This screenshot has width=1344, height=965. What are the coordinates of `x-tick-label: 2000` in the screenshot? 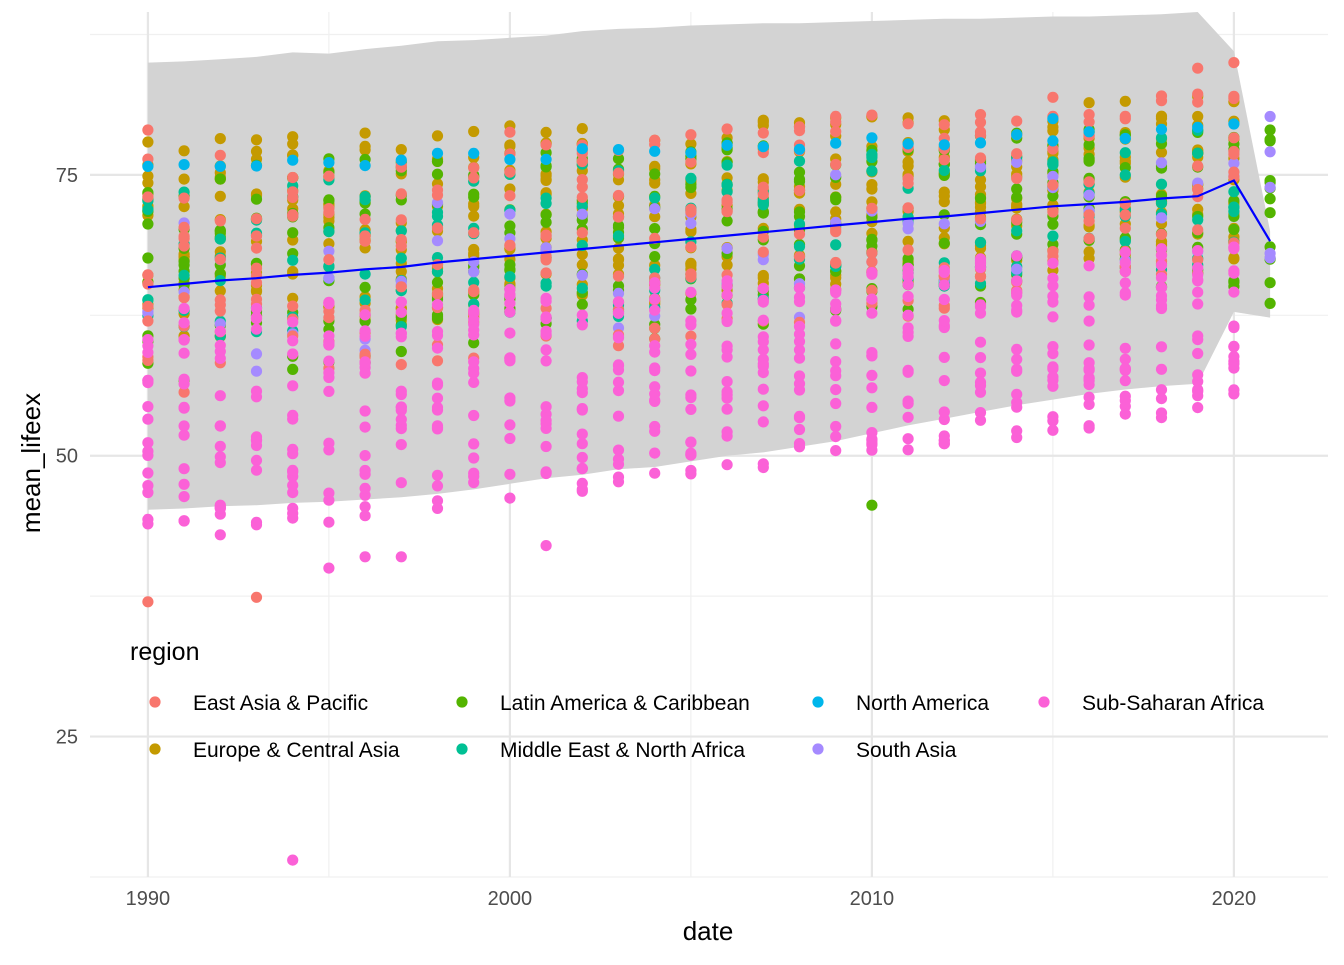 It's located at (510, 899).